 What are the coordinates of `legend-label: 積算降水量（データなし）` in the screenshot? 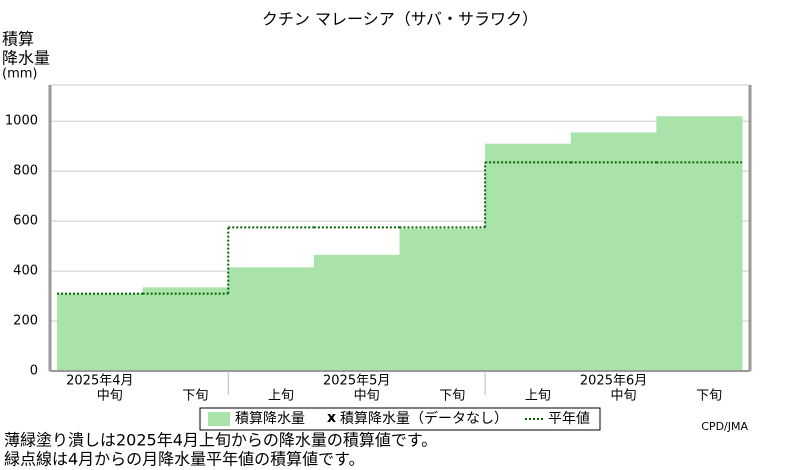 It's located at (424, 418).